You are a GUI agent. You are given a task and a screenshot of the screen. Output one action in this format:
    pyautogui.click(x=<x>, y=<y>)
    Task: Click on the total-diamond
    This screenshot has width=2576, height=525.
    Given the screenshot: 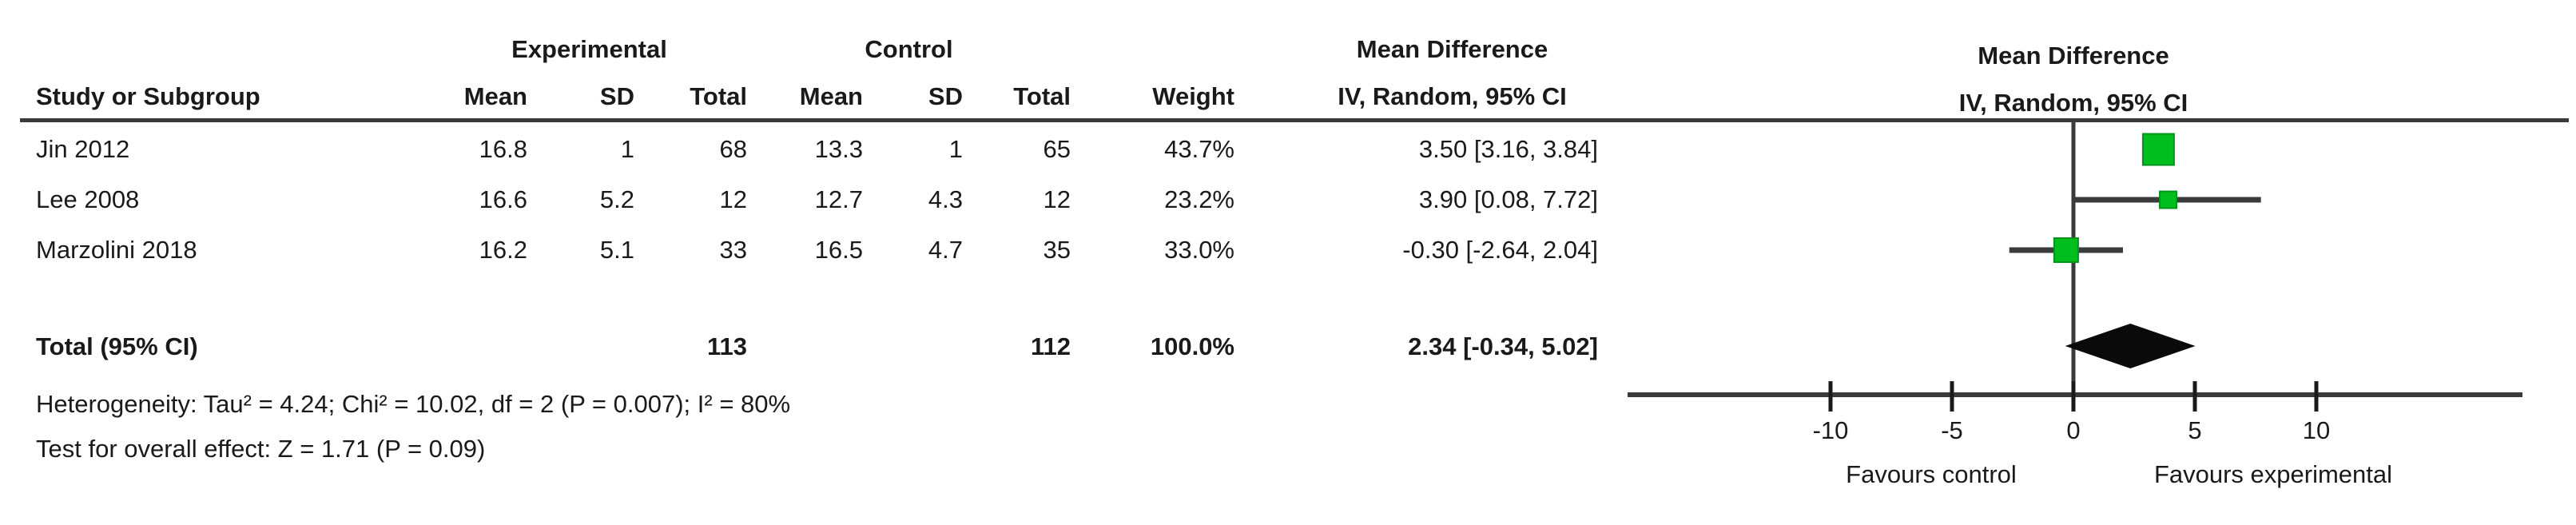 What is the action you would take?
    pyautogui.click(x=2130, y=346)
    